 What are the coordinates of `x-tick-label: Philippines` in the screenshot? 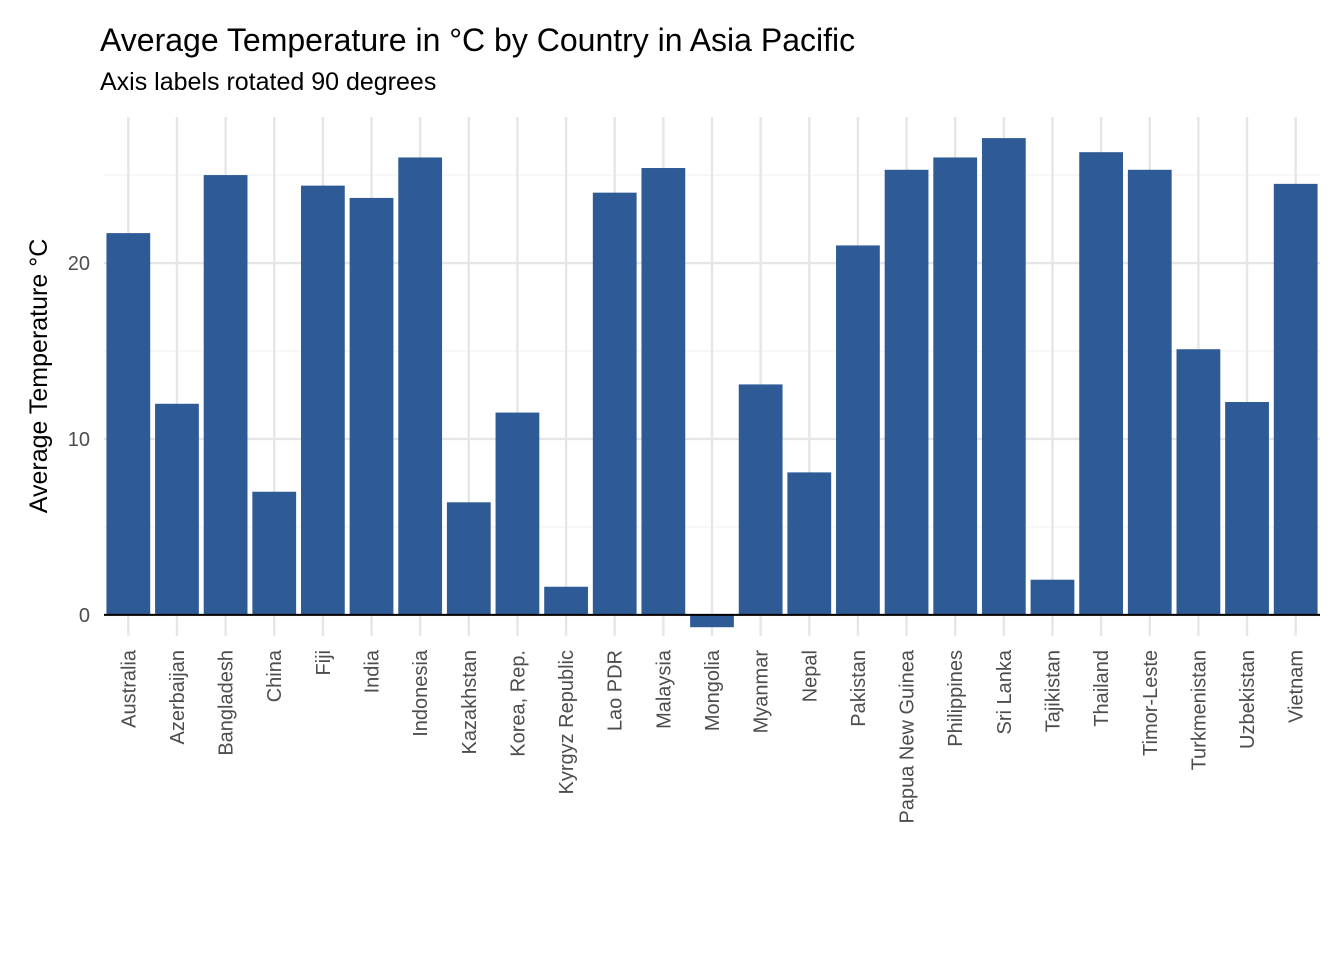 It's located at (956, 698).